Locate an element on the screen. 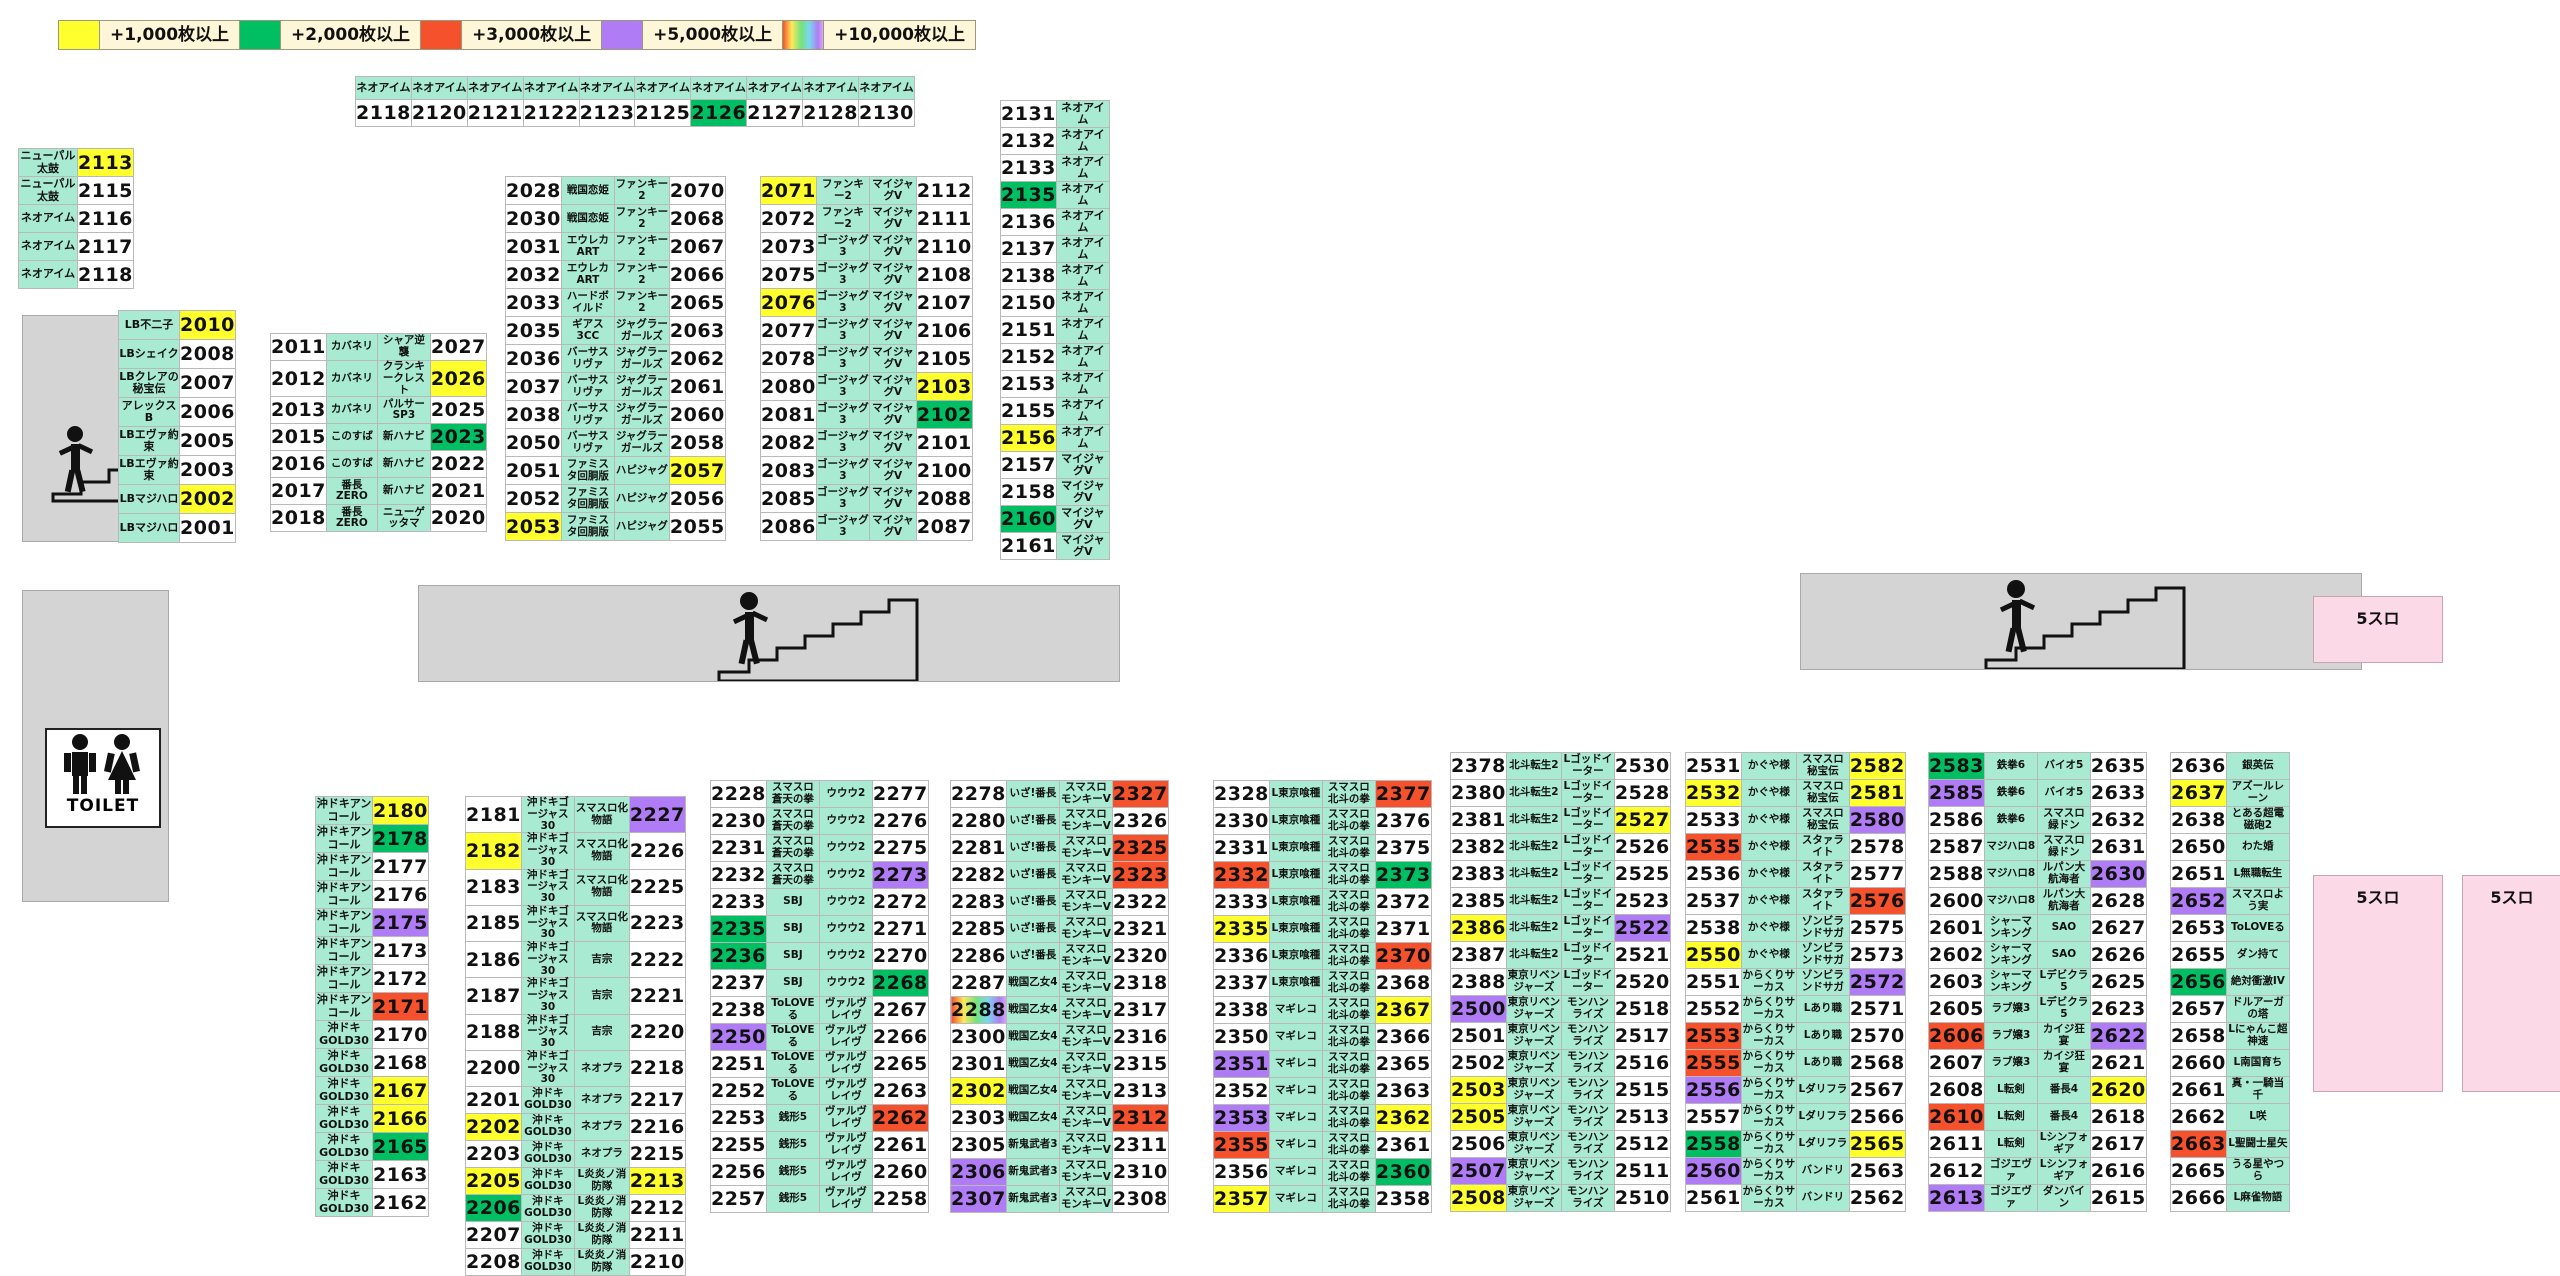 The height and width of the screenshot is (1276, 2560). machine-name-cell: 番長4 is located at coordinates (2063, 1090).